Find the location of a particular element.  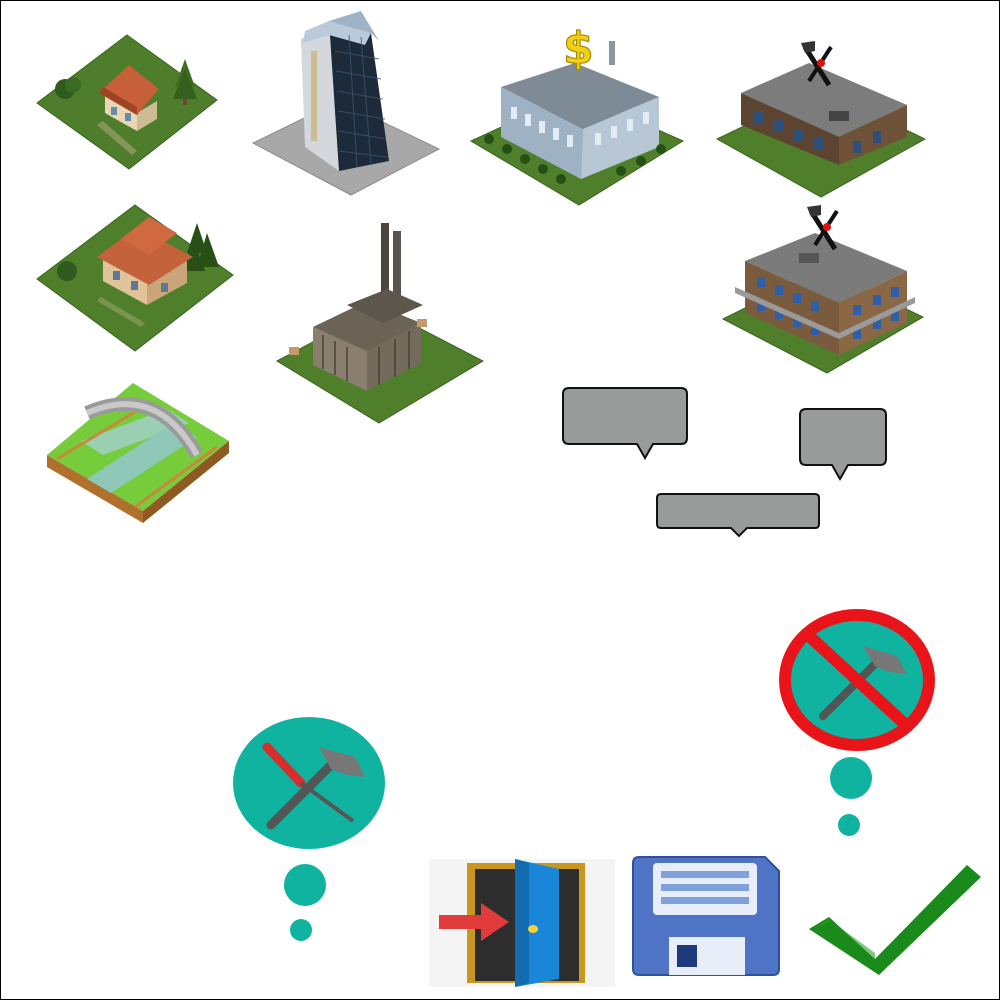

large-house-tile is located at coordinates (135, 278).